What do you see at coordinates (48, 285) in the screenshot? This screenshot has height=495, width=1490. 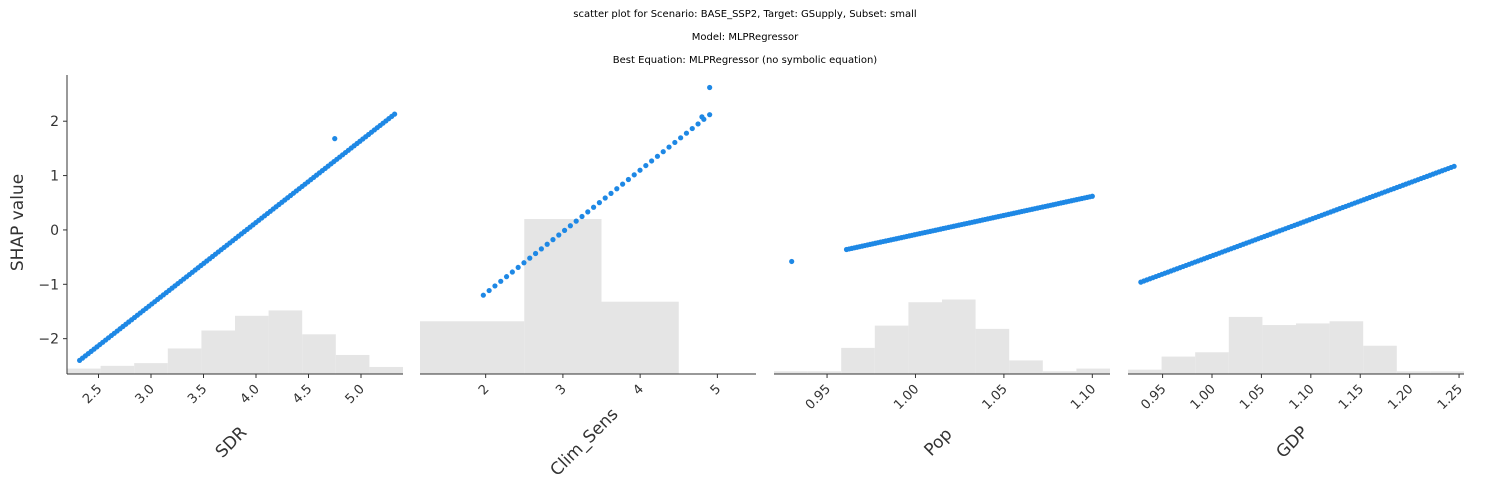 I see `y-tick-label: −1` at bounding box center [48, 285].